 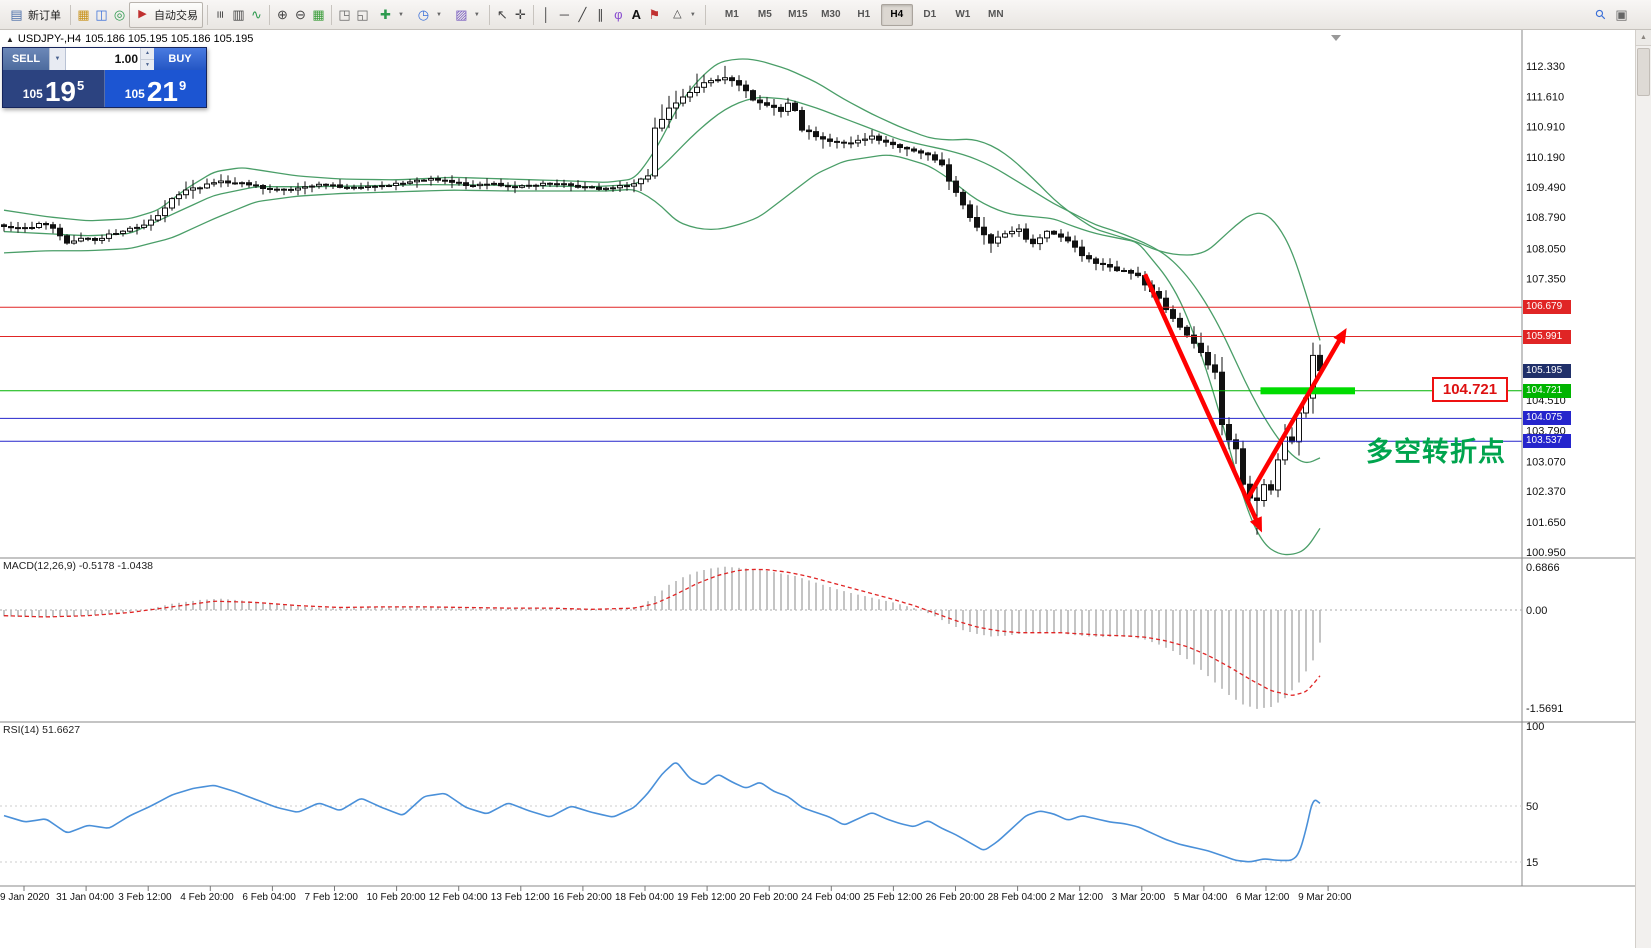 What do you see at coordinates (147, 64) in the screenshot?
I see `spin-down-icon: ▼` at bounding box center [147, 64].